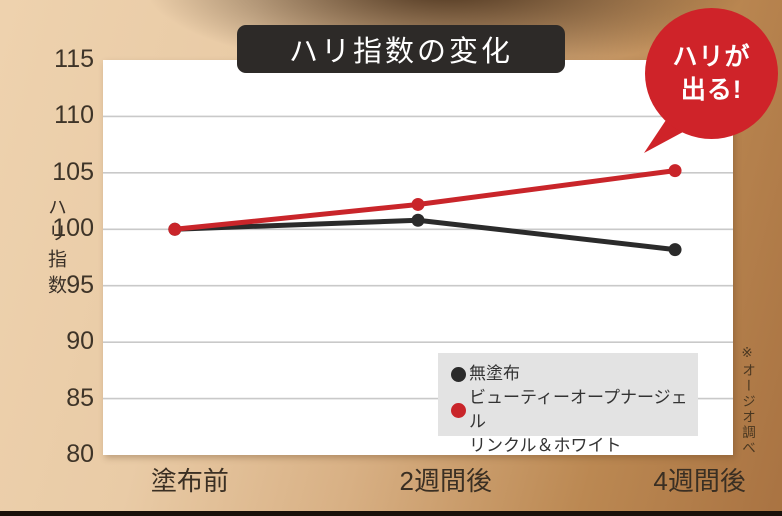 The width and height of the screenshot is (782, 516). Describe the element at coordinates (55, 249) in the screenshot. I see `y-axis-title: ハリ指数` at that location.